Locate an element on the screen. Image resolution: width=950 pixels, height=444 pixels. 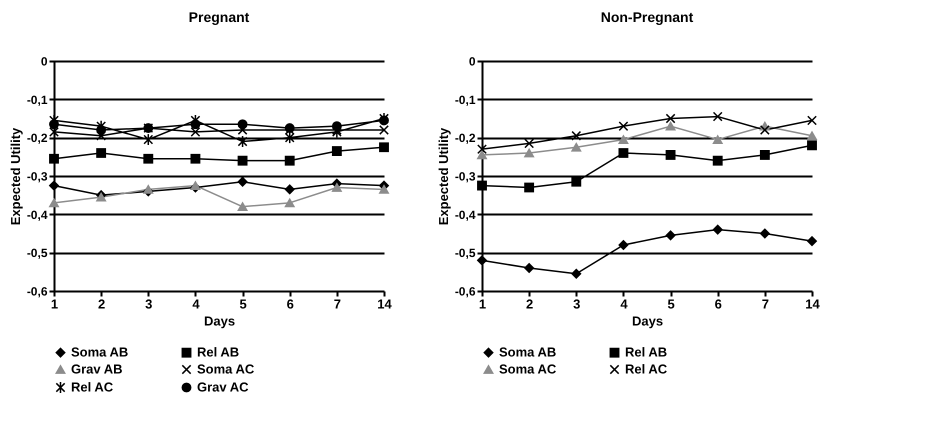
chart-title: Non-Pregnant is located at coordinates (647, 17).